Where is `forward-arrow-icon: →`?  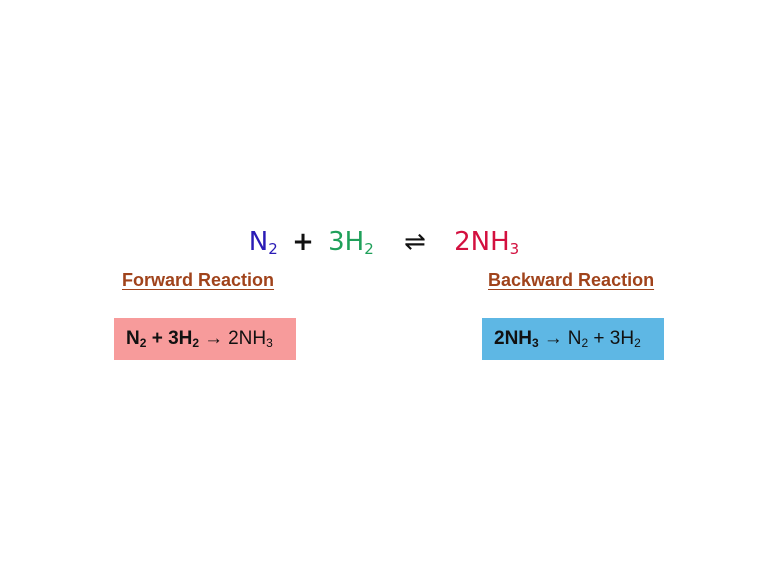
forward-arrow-icon: → is located at coordinates (214, 338).